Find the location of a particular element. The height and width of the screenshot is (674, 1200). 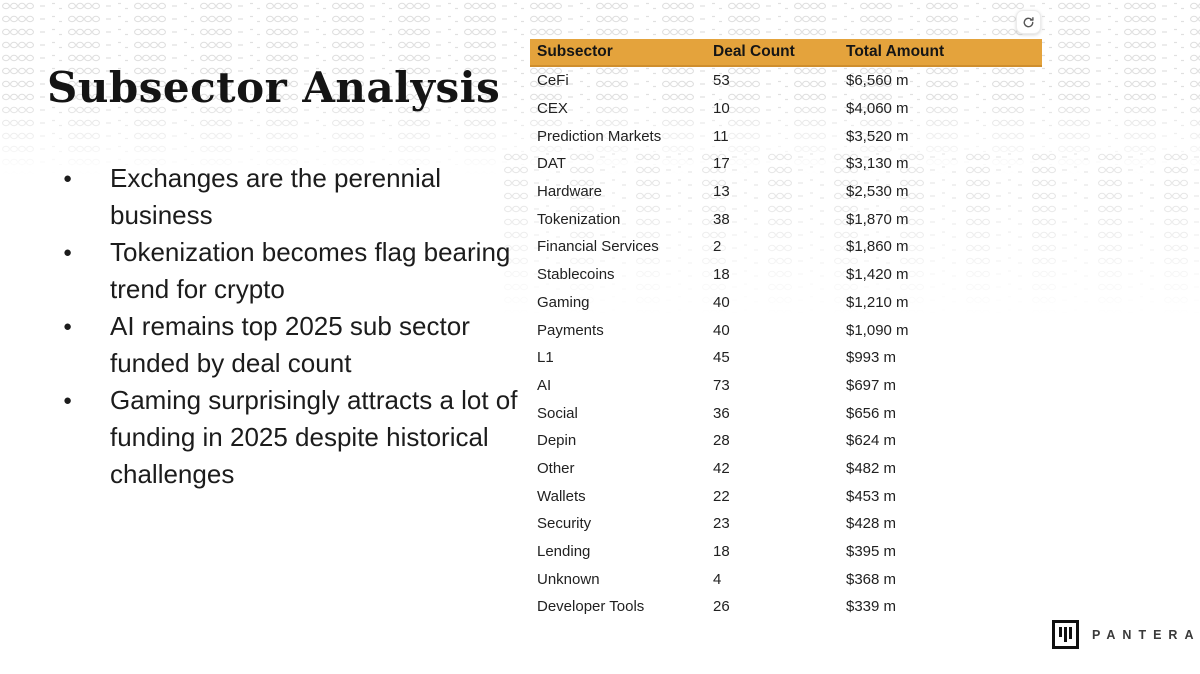

table-row: Financial Services 2 $1,860 m is located at coordinates (786, 247).